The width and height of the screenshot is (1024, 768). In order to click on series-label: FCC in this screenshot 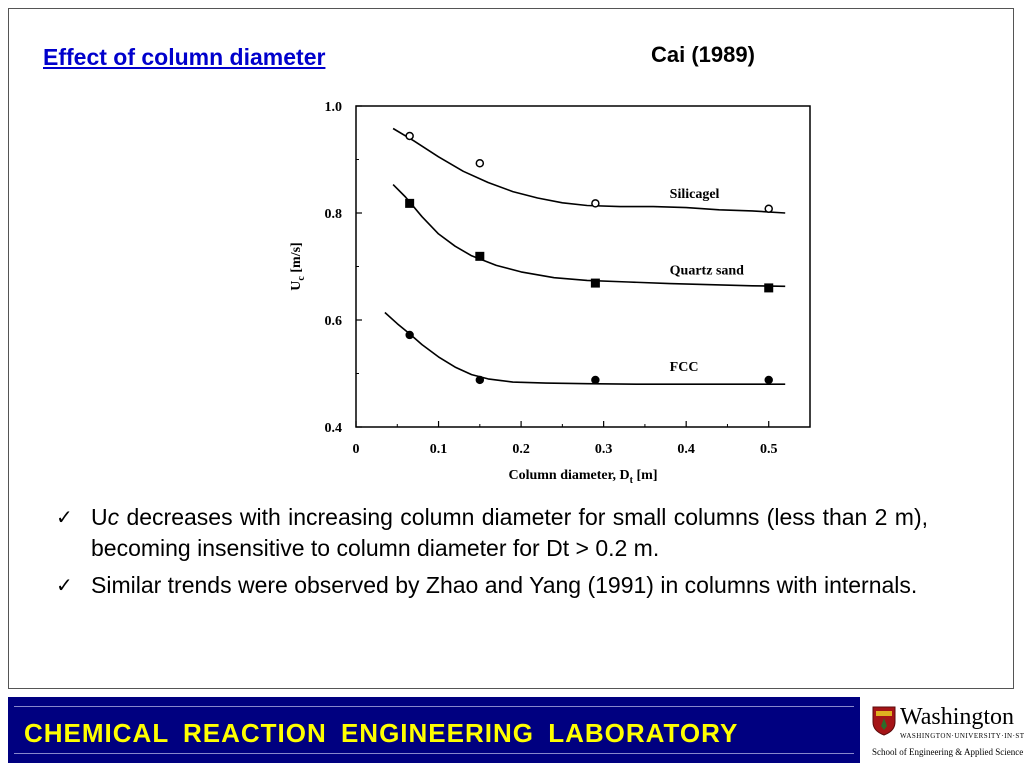, I will do `click(684, 367)`.